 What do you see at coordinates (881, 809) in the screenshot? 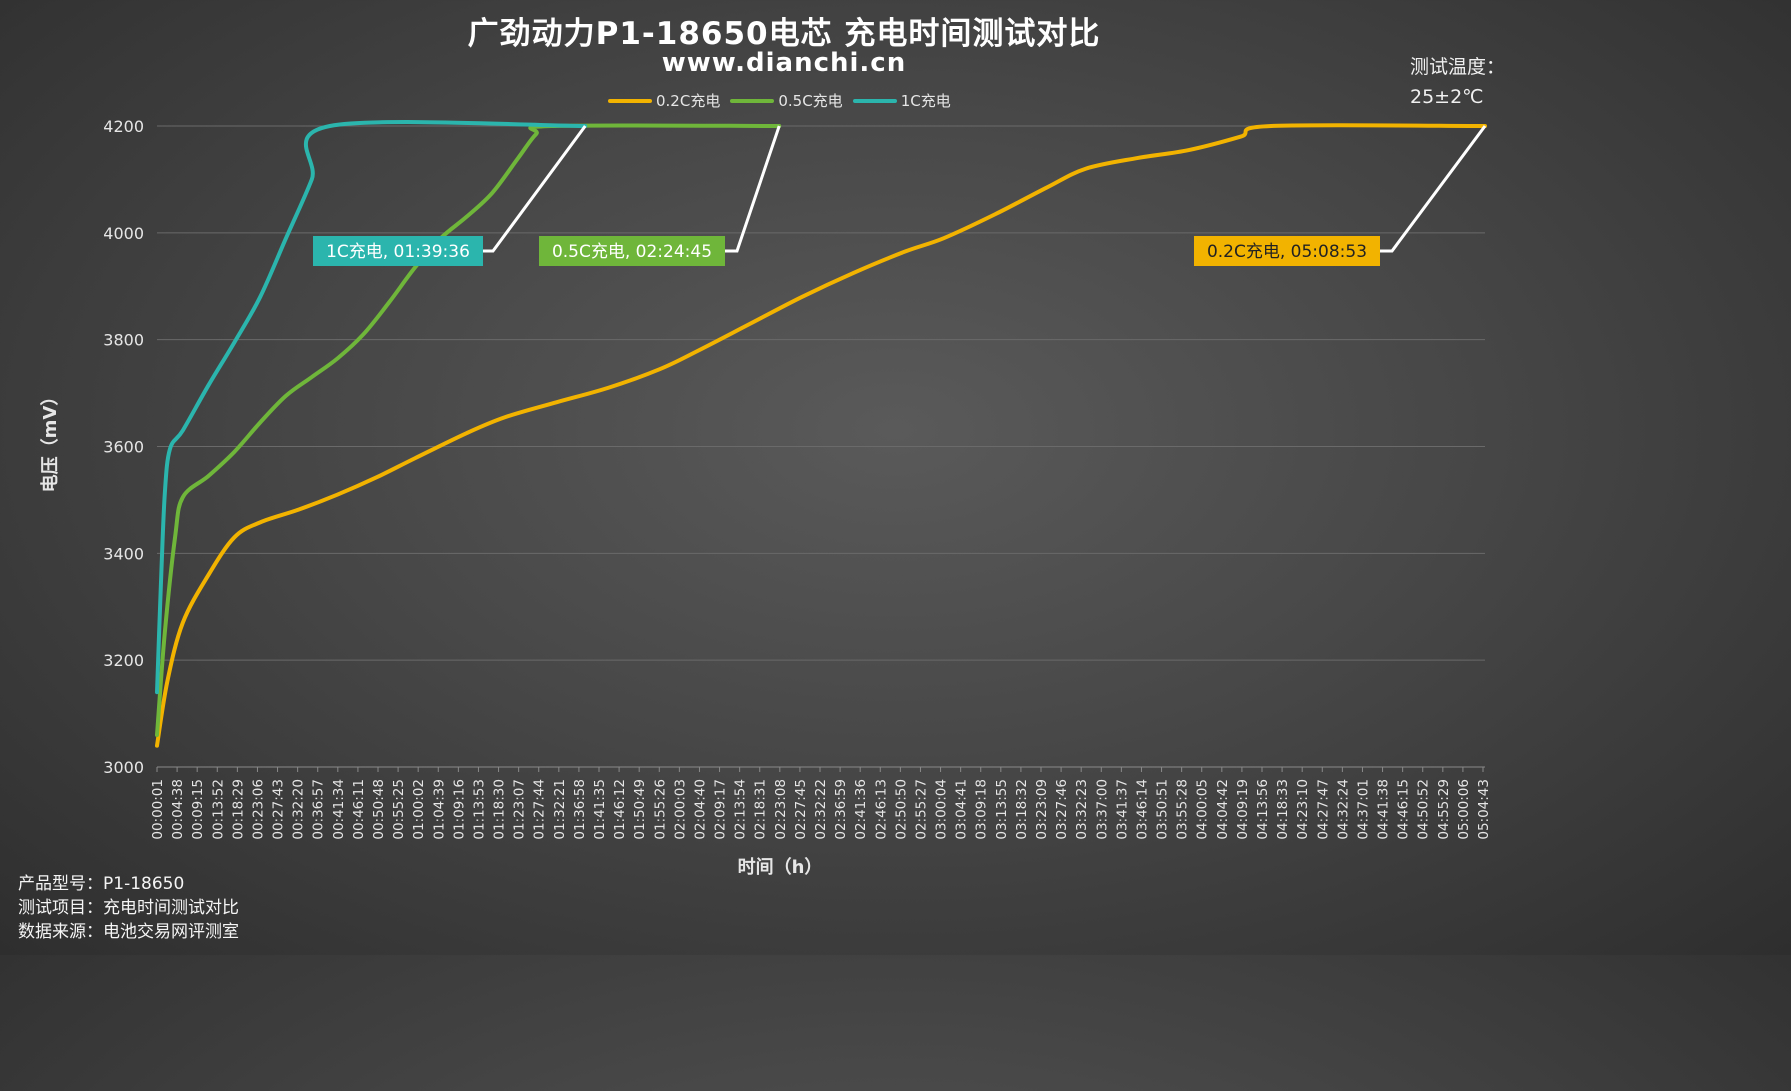
I see `x-tick-label: 02:46:13` at bounding box center [881, 809].